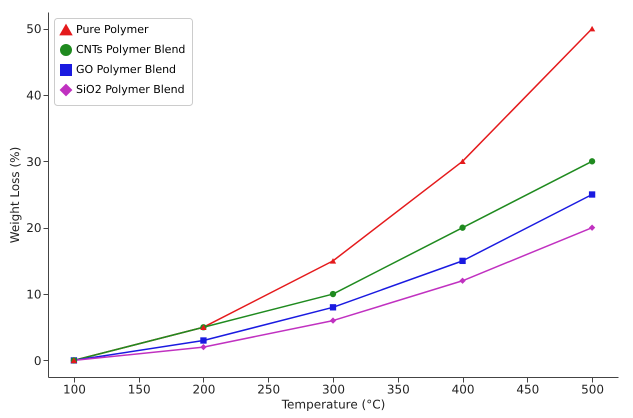 The width and height of the screenshot is (633, 418). What do you see at coordinates (398, 389) in the screenshot?
I see `x-tick-label: 350` at bounding box center [398, 389].